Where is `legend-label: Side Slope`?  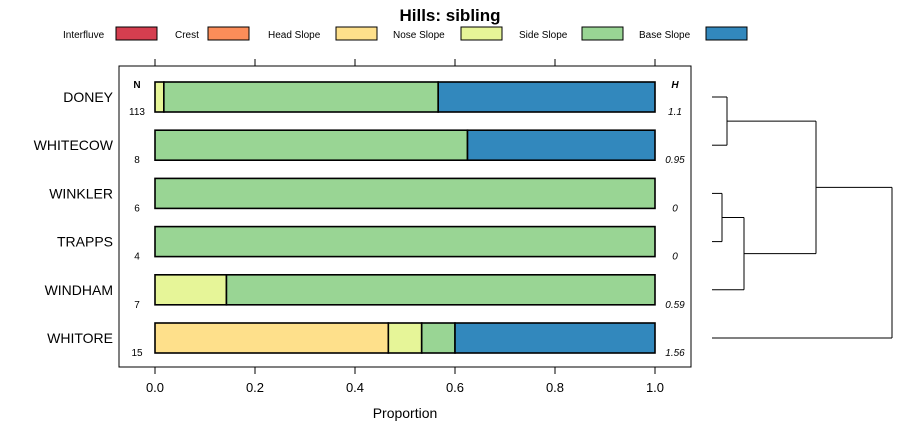
legend-label: Side Slope is located at coordinates (543, 35).